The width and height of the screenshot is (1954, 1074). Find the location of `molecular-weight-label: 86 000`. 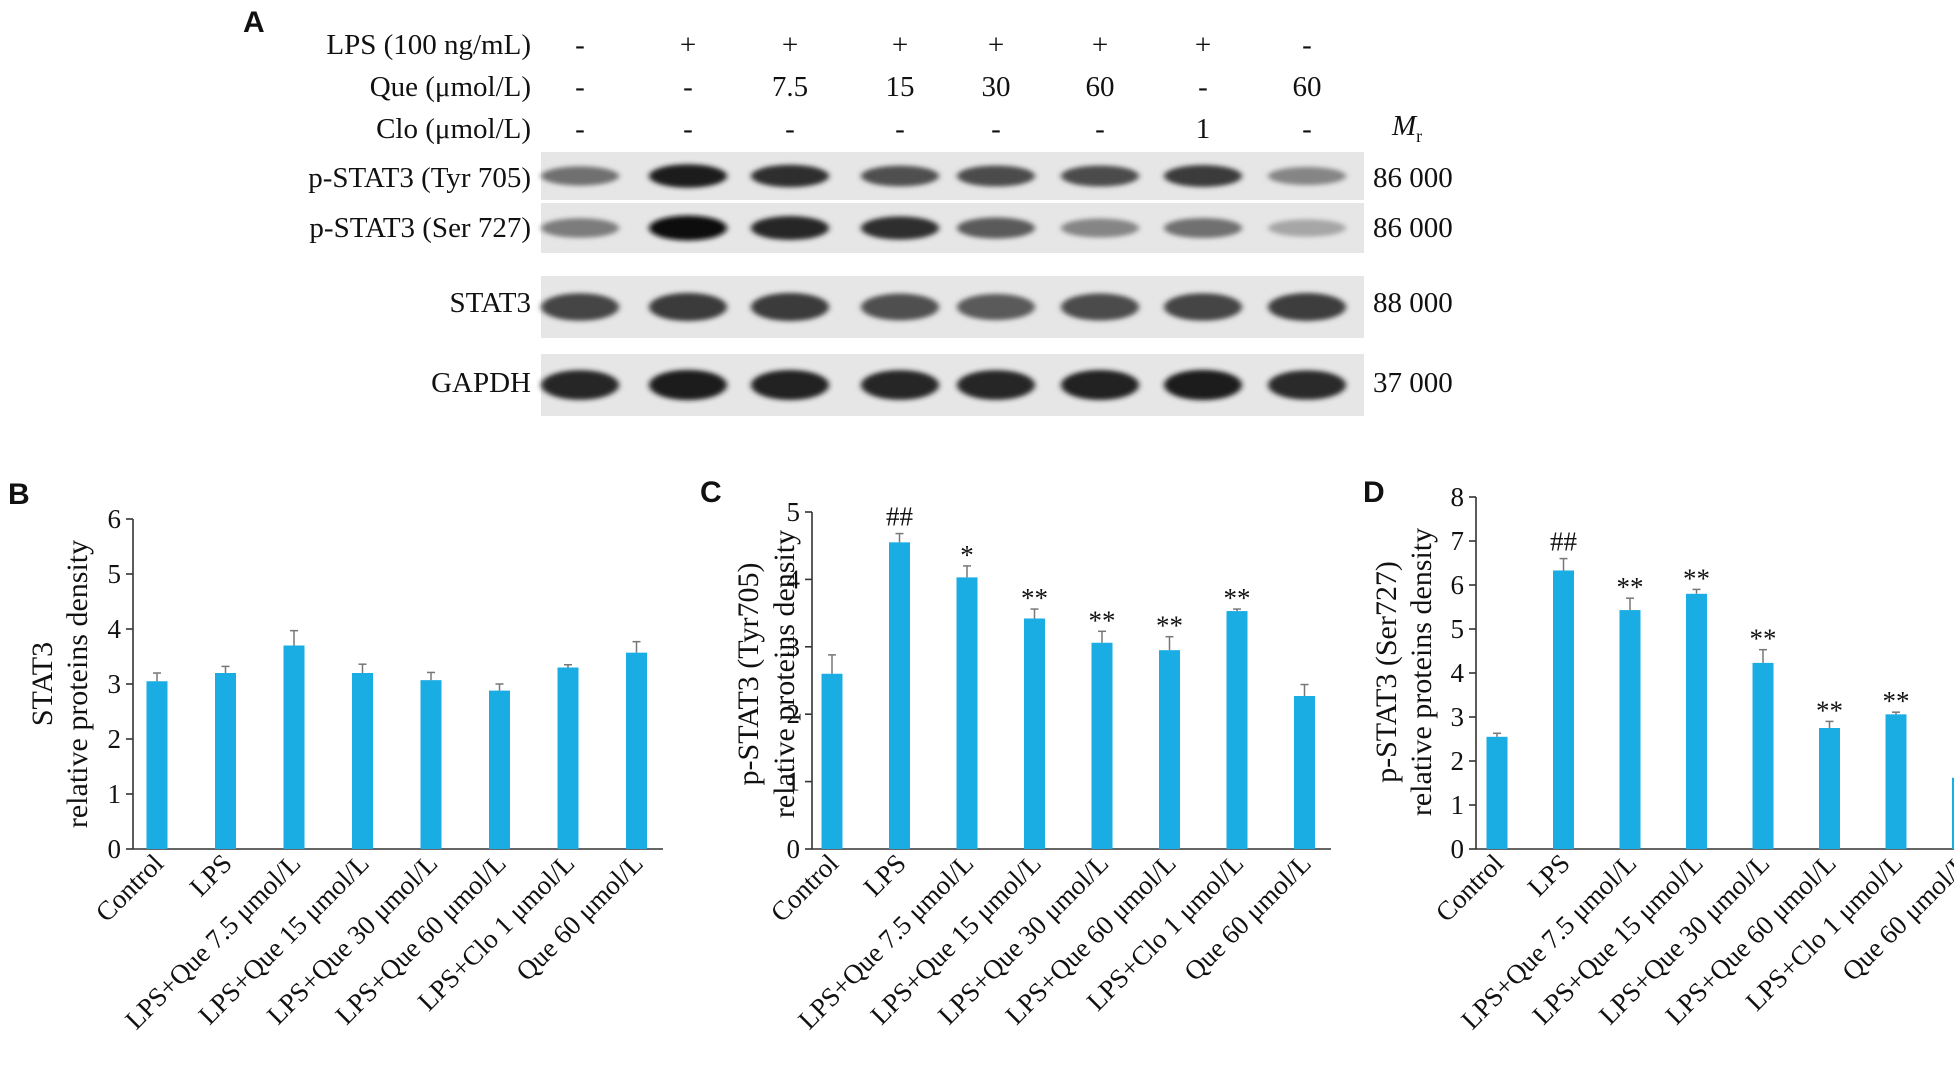

molecular-weight-label: 86 000 is located at coordinates (1413, 178).